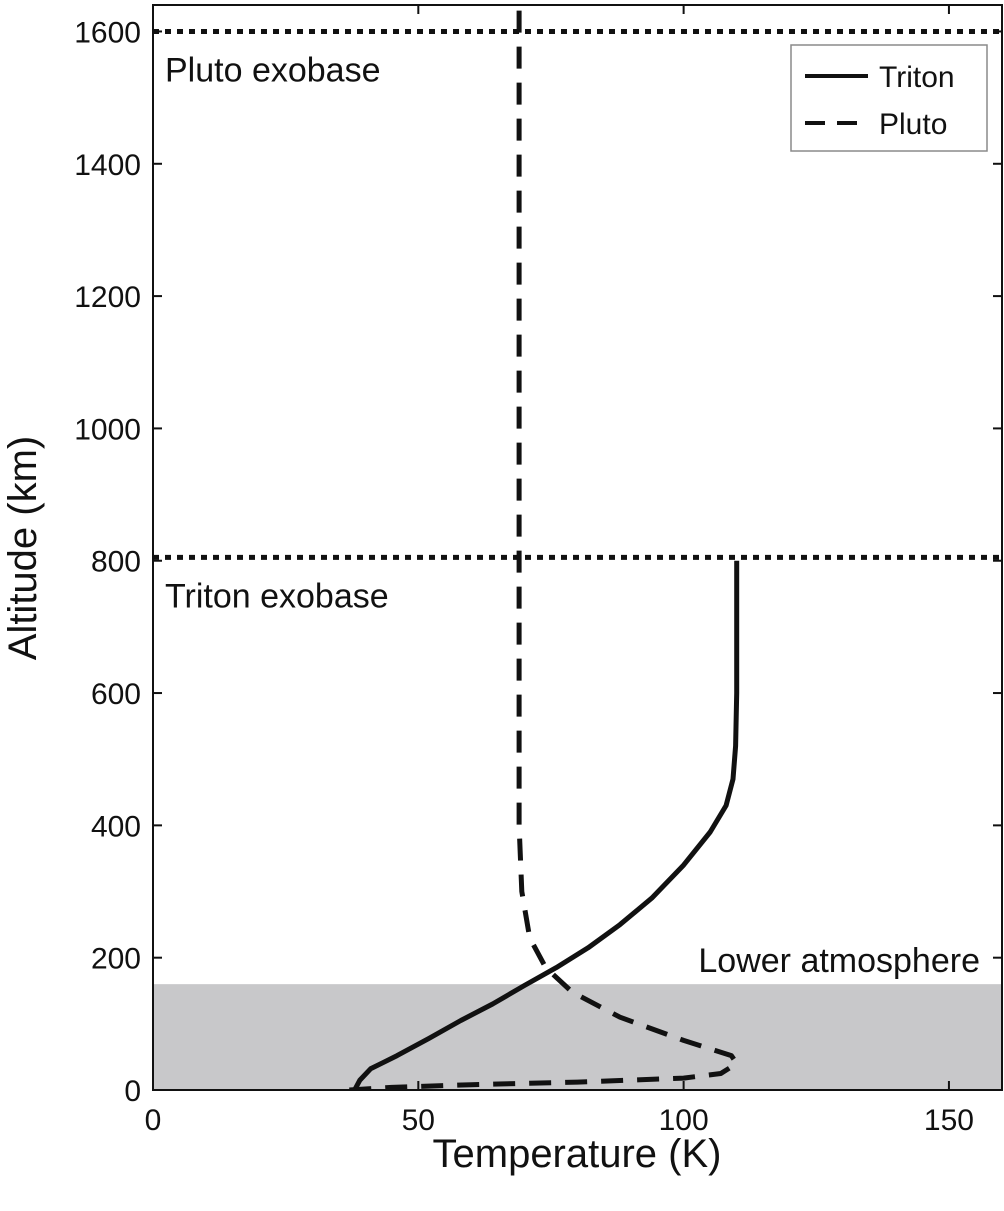  I want to click on triton-exobase-label: Triton exobase, so click(277, 596).